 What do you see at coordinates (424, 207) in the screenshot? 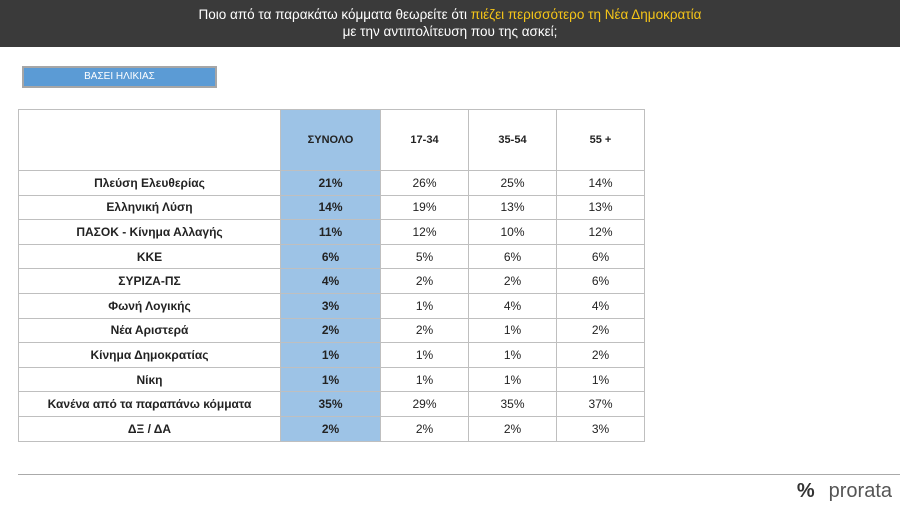
I see `cell: 19%` at bounding box center [424, 207].